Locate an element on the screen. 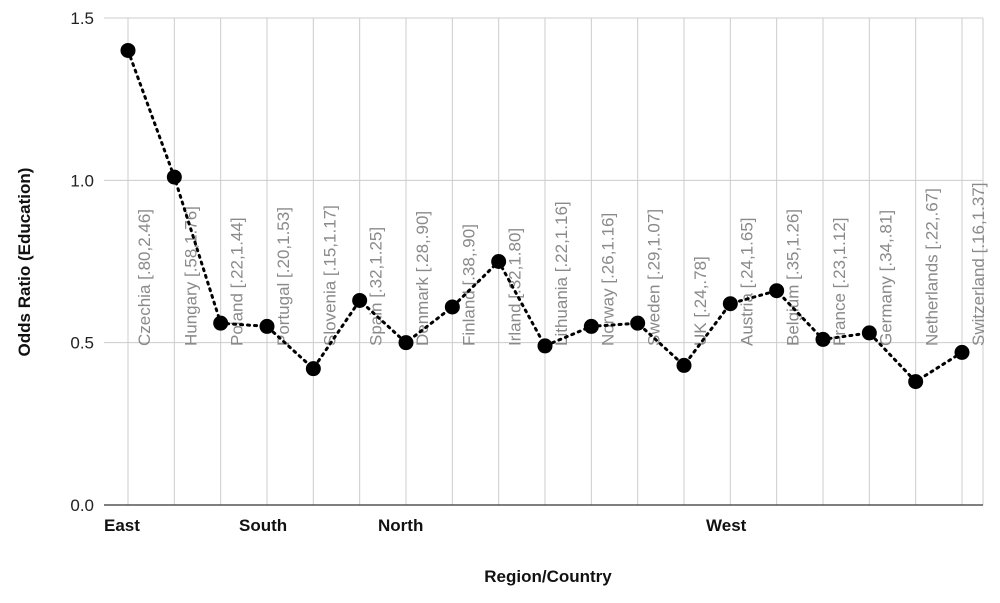 Image resolution: width=1000 pixels, height=603 pixels. y-tick-label: 0.0 is located at coordinates (82, 505).